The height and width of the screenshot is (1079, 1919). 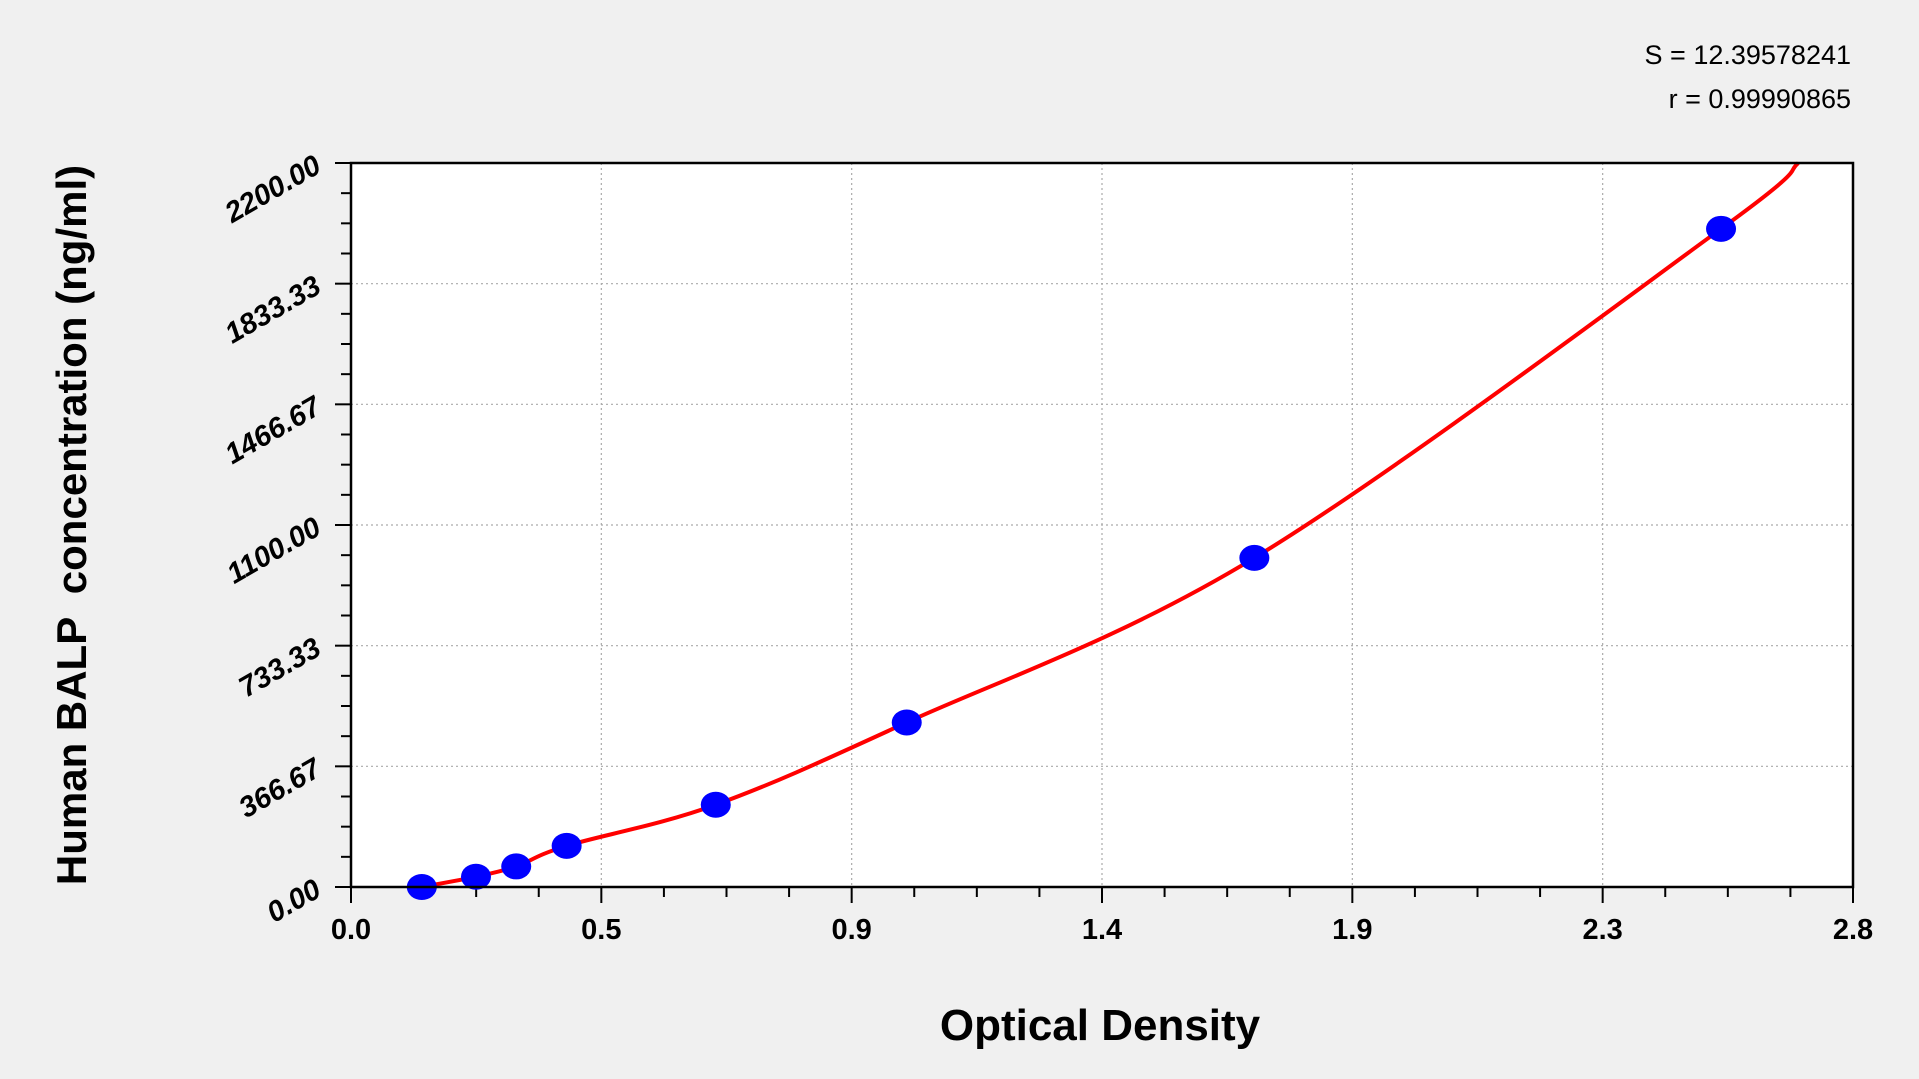 I want to click on y-axis-label: Human BALP concentration (ng/ml), so click(x=71, y=525).